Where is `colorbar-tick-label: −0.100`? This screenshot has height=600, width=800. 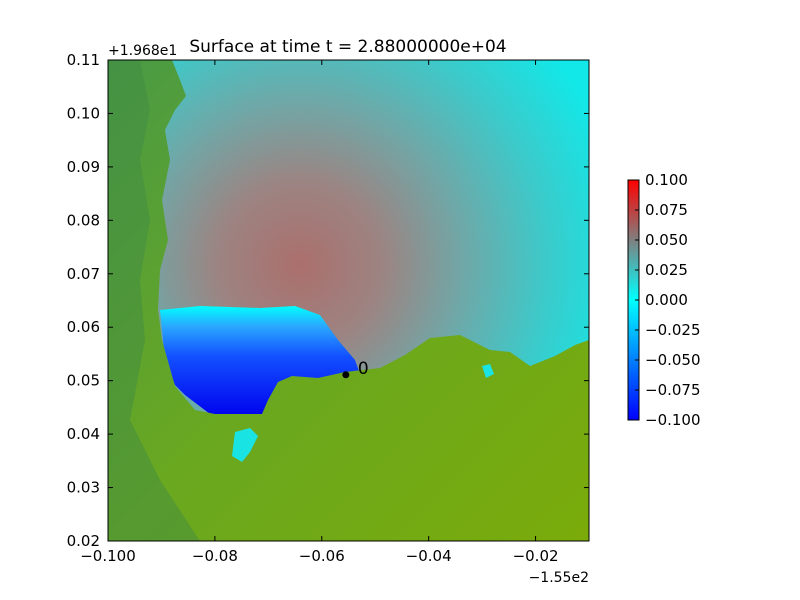 colorbar-tick-label: −0.100 is located at coordinates (673, 420).